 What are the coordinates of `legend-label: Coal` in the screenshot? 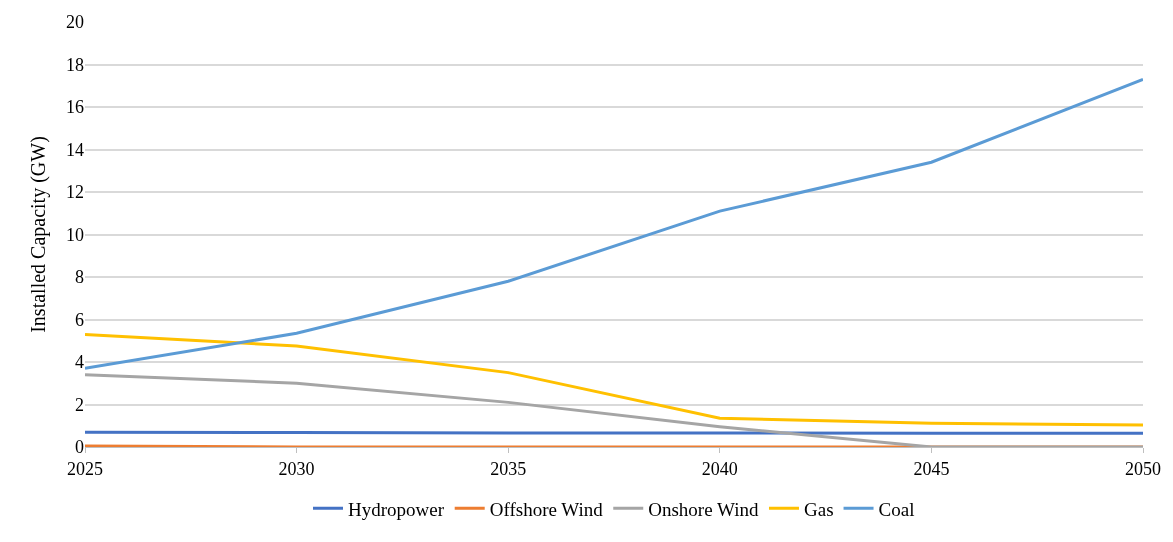 It's located at (896, 509).